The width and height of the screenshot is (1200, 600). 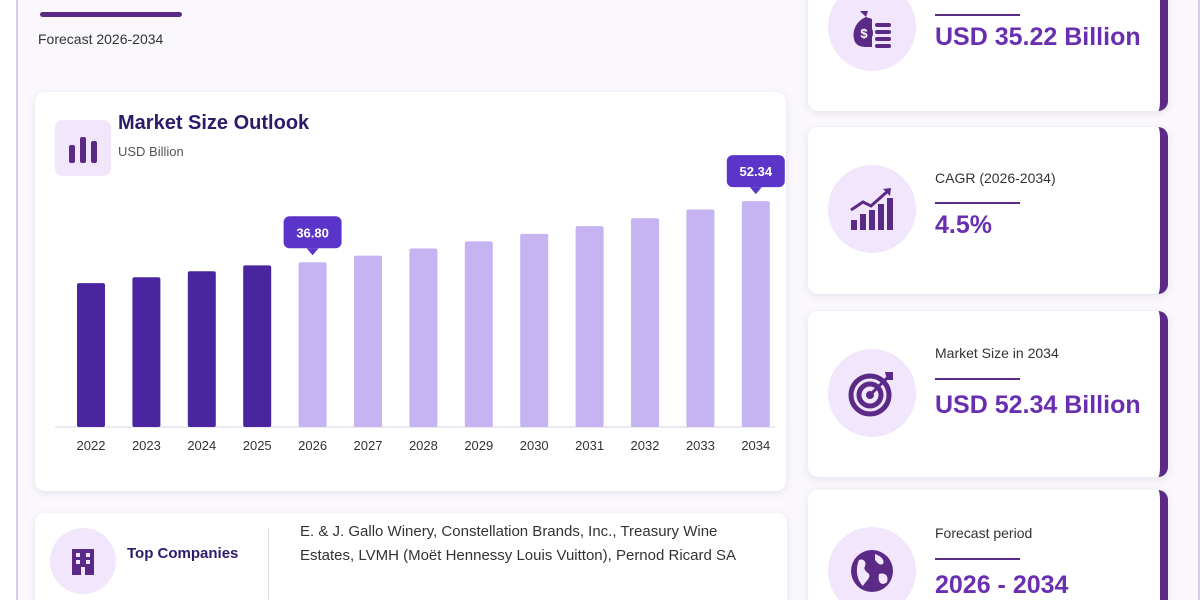 What do you see at coordinates (423, 337) in the screenshot?
I see `bar-2028` at bounding box center [423, 337].